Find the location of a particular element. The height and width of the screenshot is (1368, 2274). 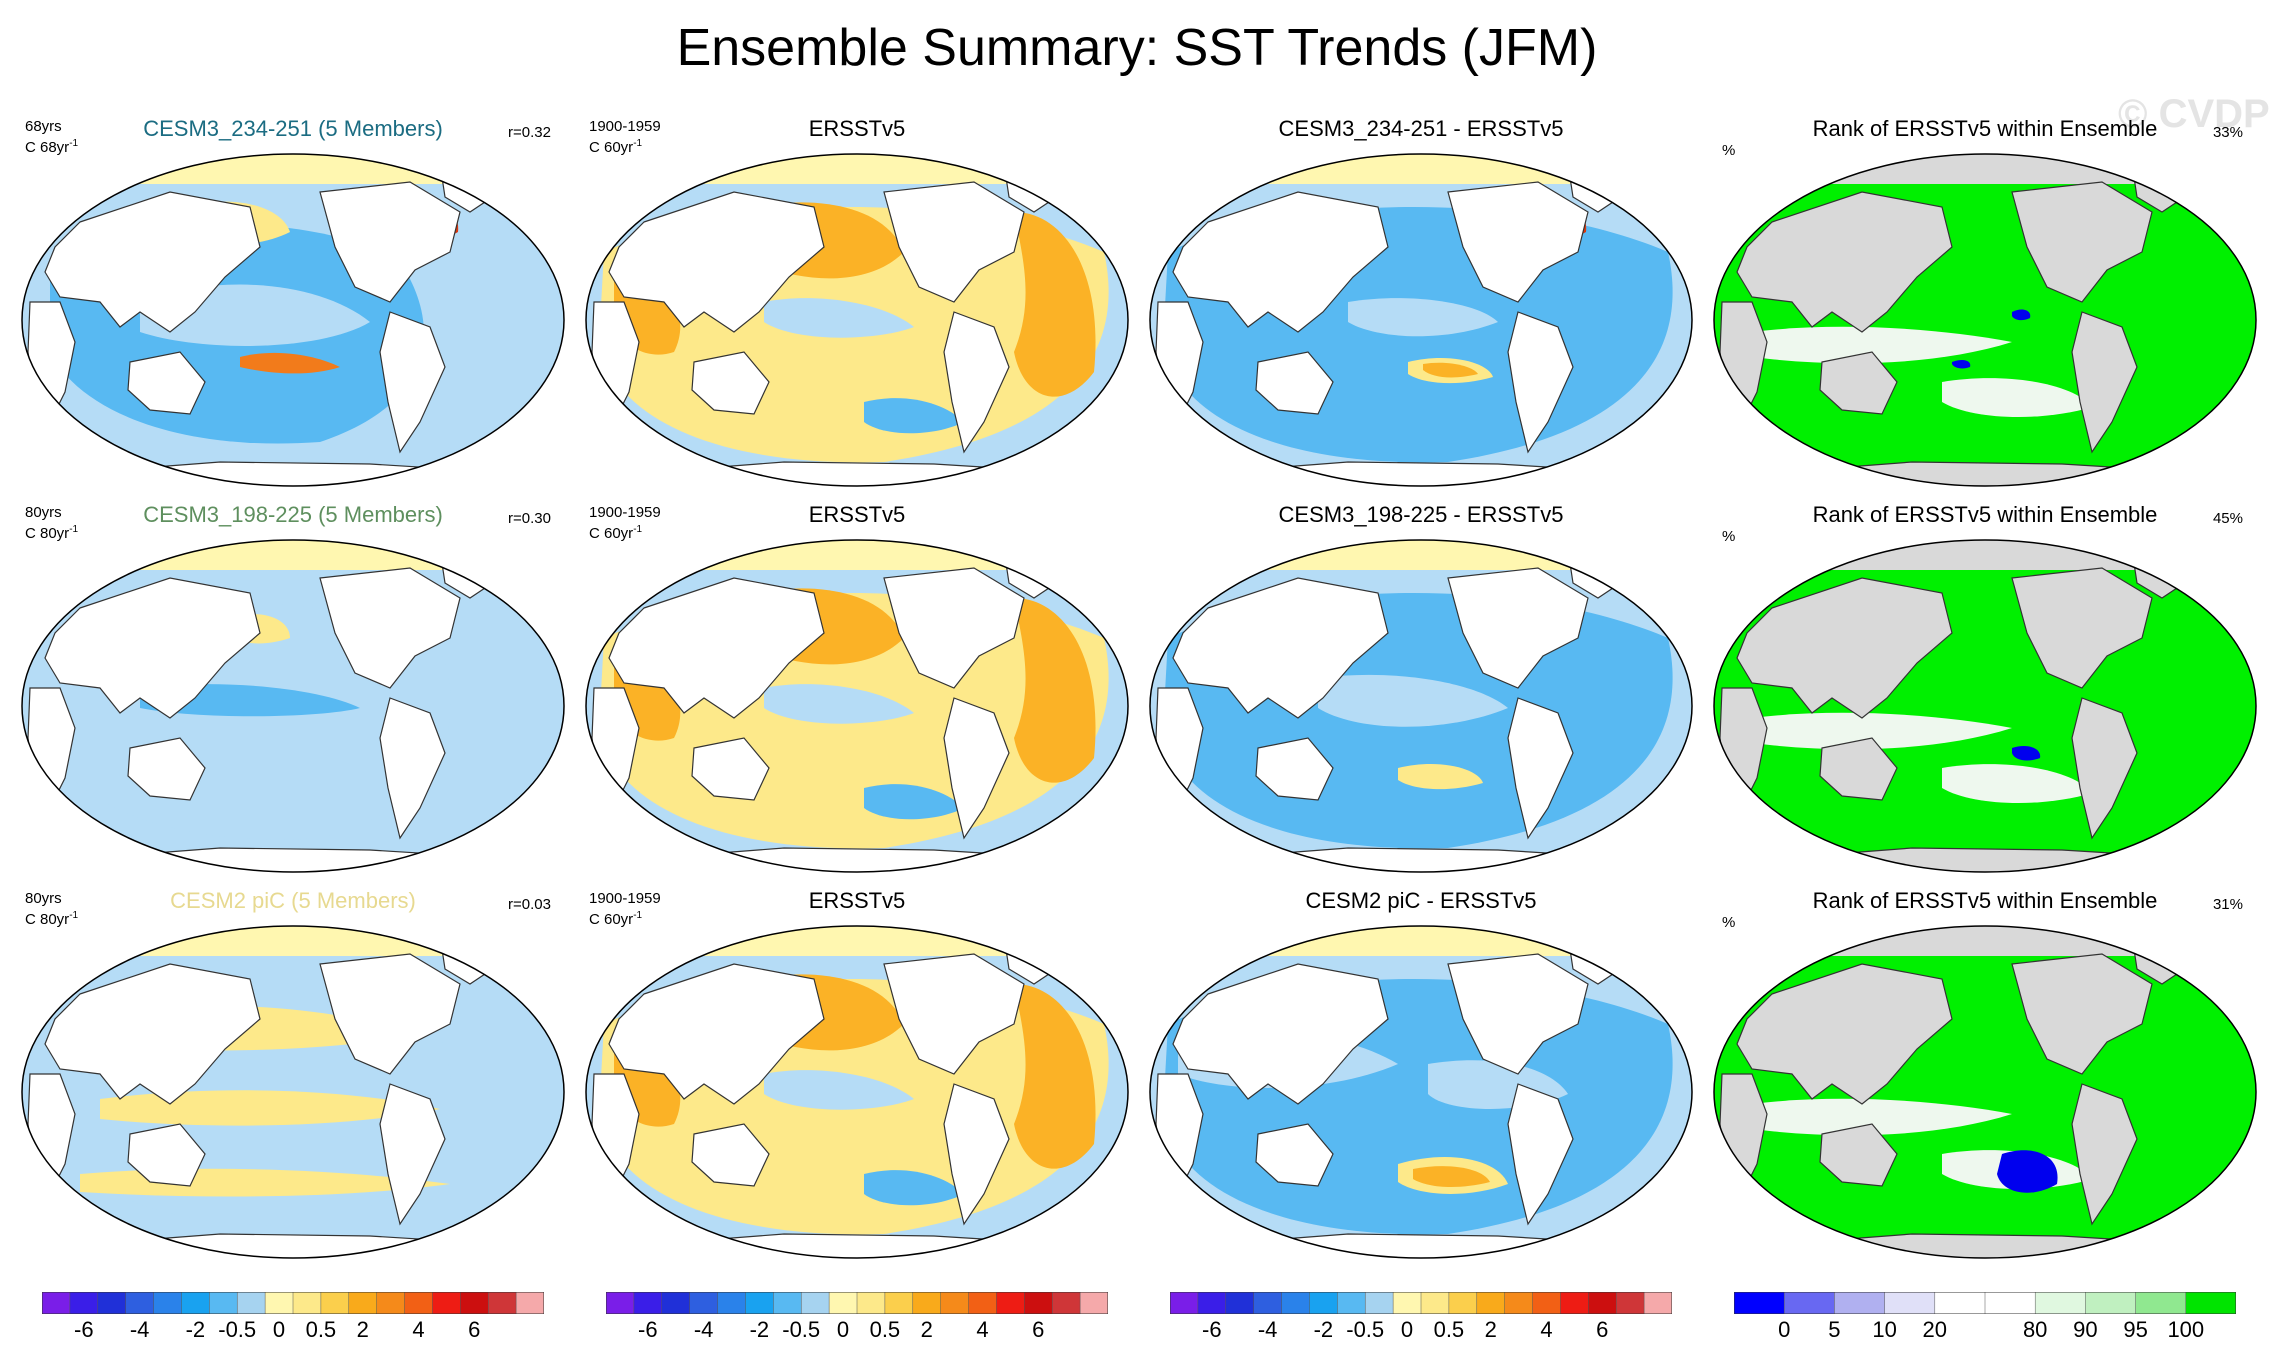

model-map is located at coordinates (293, 1092).